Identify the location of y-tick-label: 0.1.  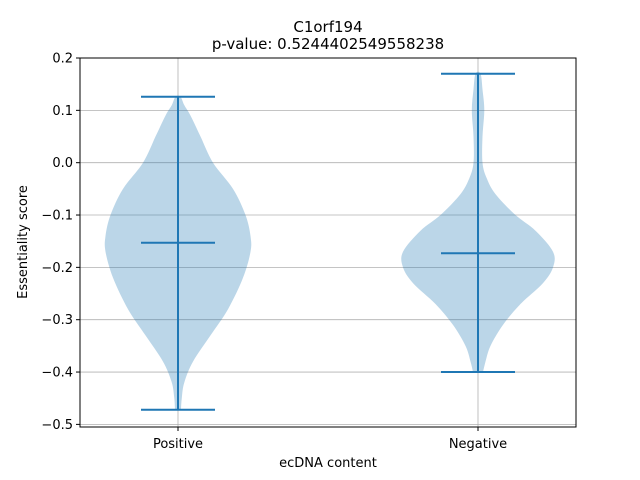
(62, 111).